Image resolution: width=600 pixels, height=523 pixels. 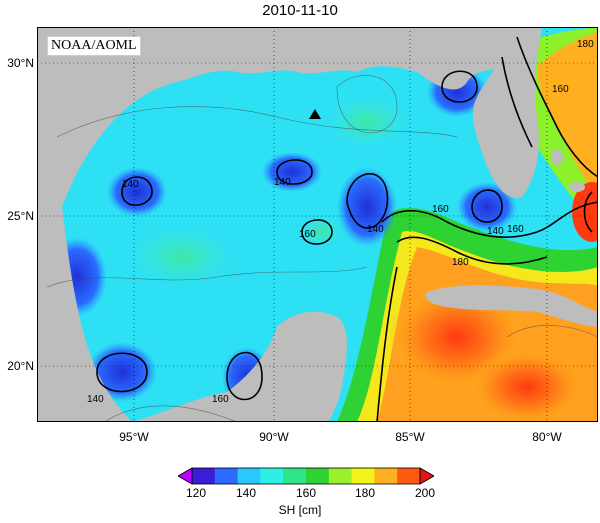 What do you see at coordinates (239, 366) in the screenshot?
I see `land-yucatan` at bounding box center [239, 366].